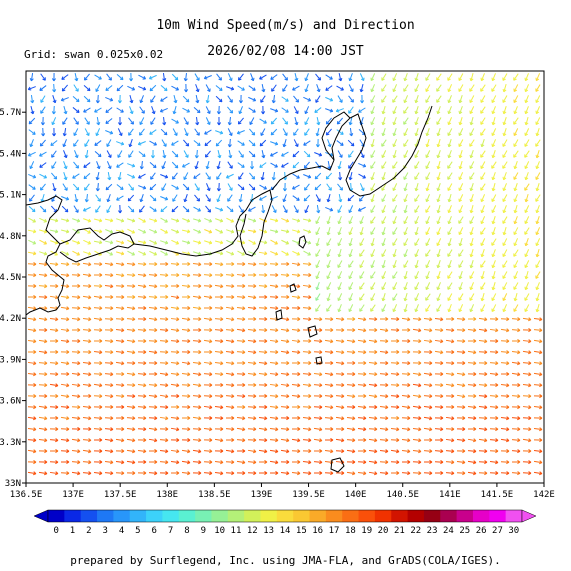  What do you see at coordinates (170, 531) in the screenshot?
I see `colorbar-label: 7` at bounding box center [170, 531].